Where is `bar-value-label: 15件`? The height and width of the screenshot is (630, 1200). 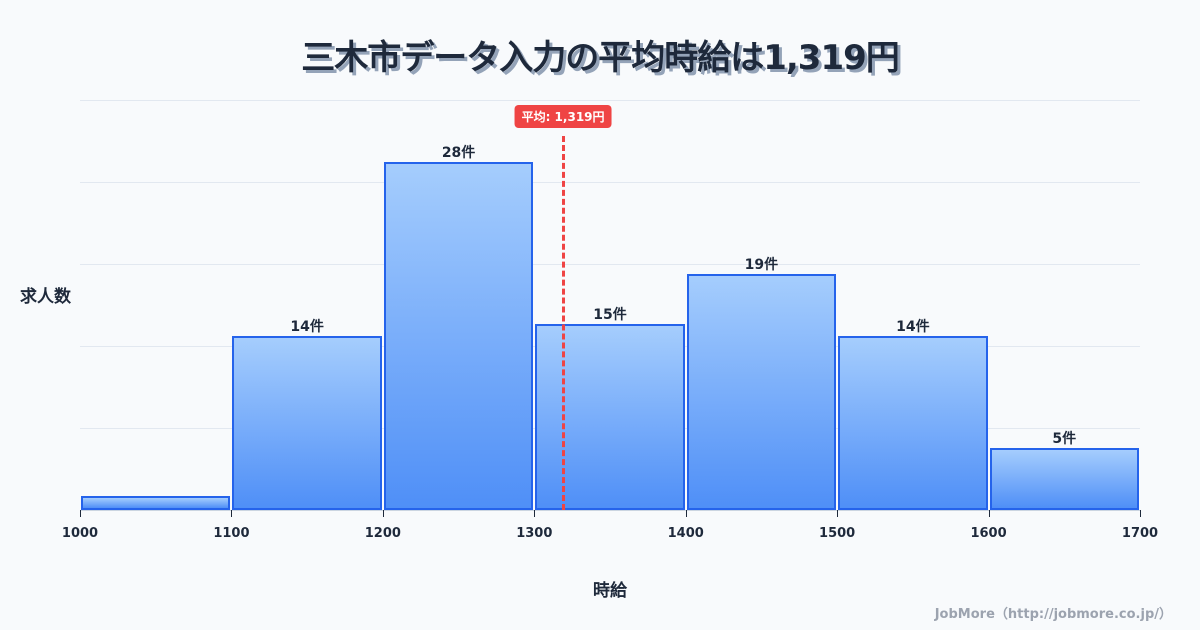
bar-value-label: 15件 is located at coordinates (610, 314).